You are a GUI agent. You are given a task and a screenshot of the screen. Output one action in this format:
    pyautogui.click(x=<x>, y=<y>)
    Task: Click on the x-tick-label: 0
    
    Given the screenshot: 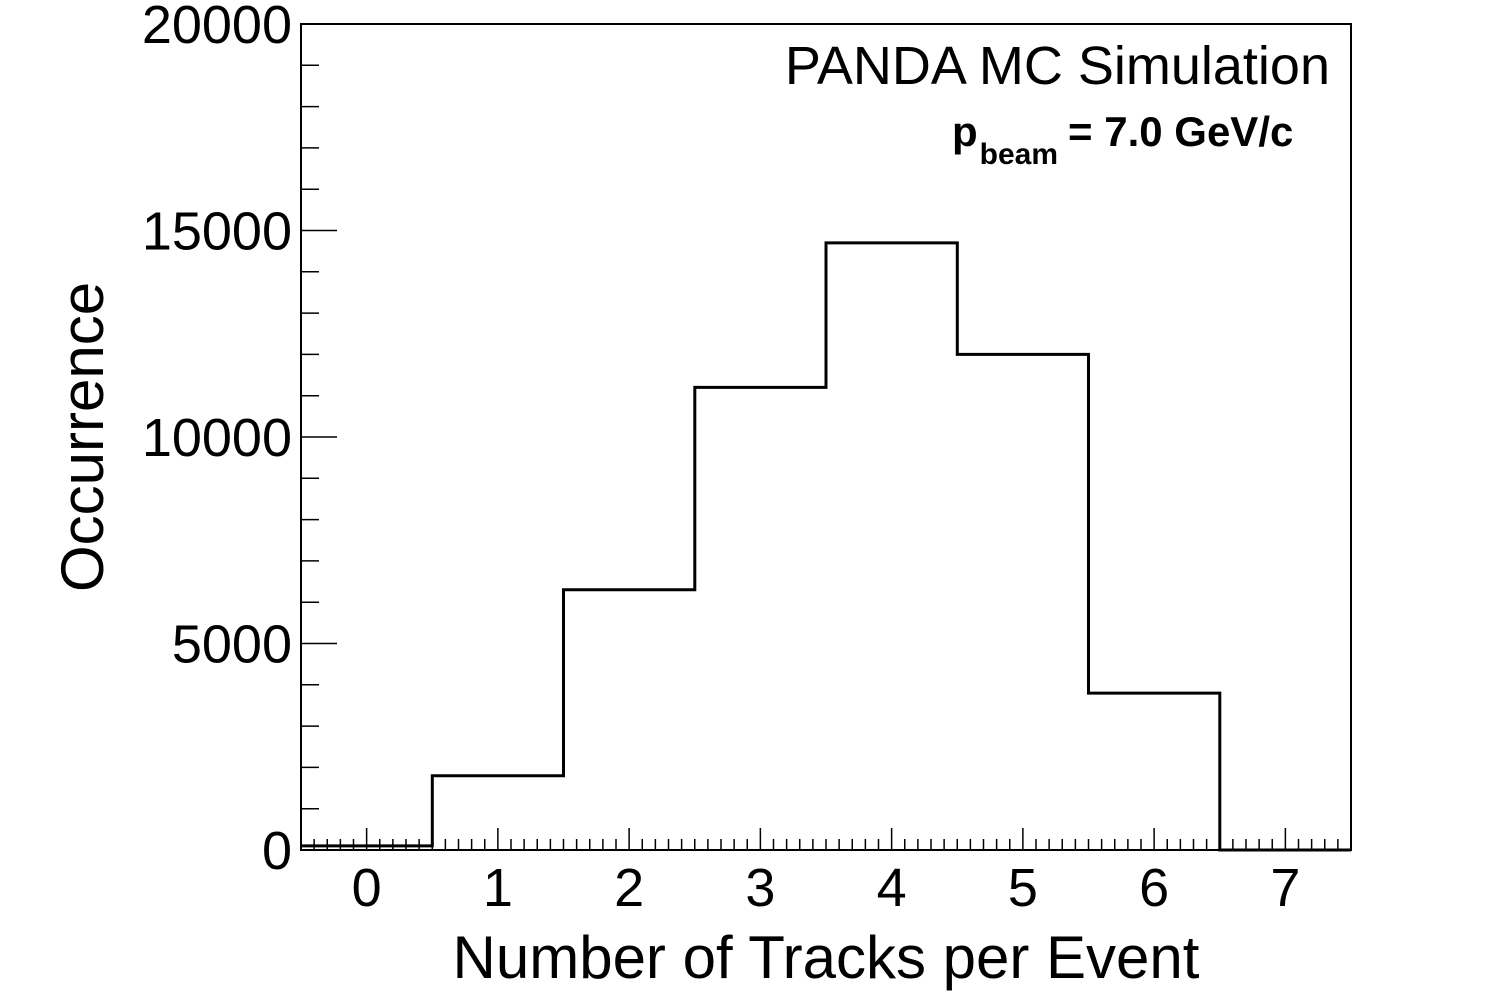 What is the action you would take?
    pyautogui.click(x=367, y=888)
    